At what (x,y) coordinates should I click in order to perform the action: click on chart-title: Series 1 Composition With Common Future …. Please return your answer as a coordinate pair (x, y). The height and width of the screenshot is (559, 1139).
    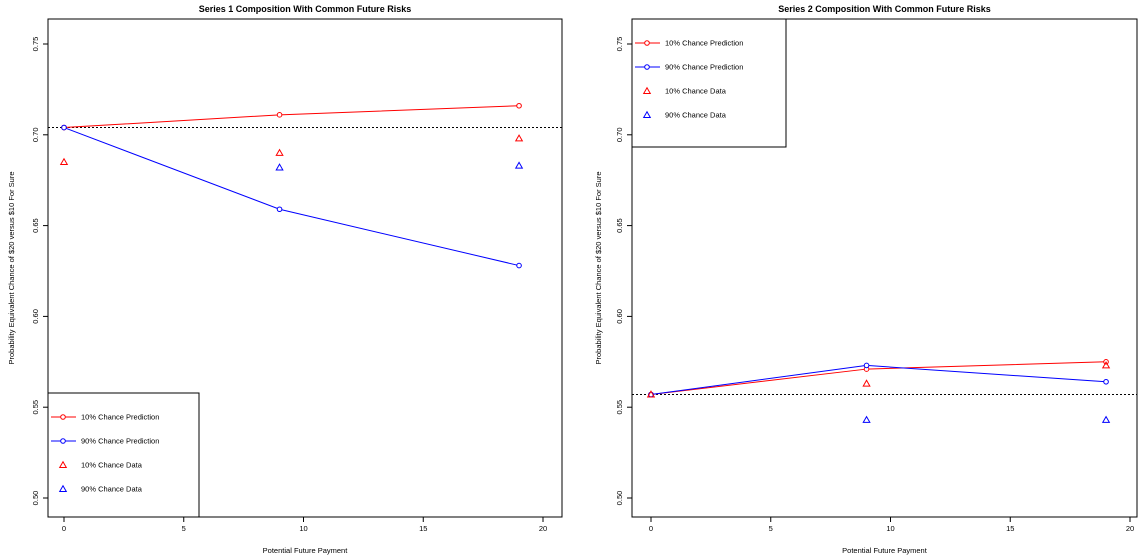
    Looking at the image, I should click on (305, 9).